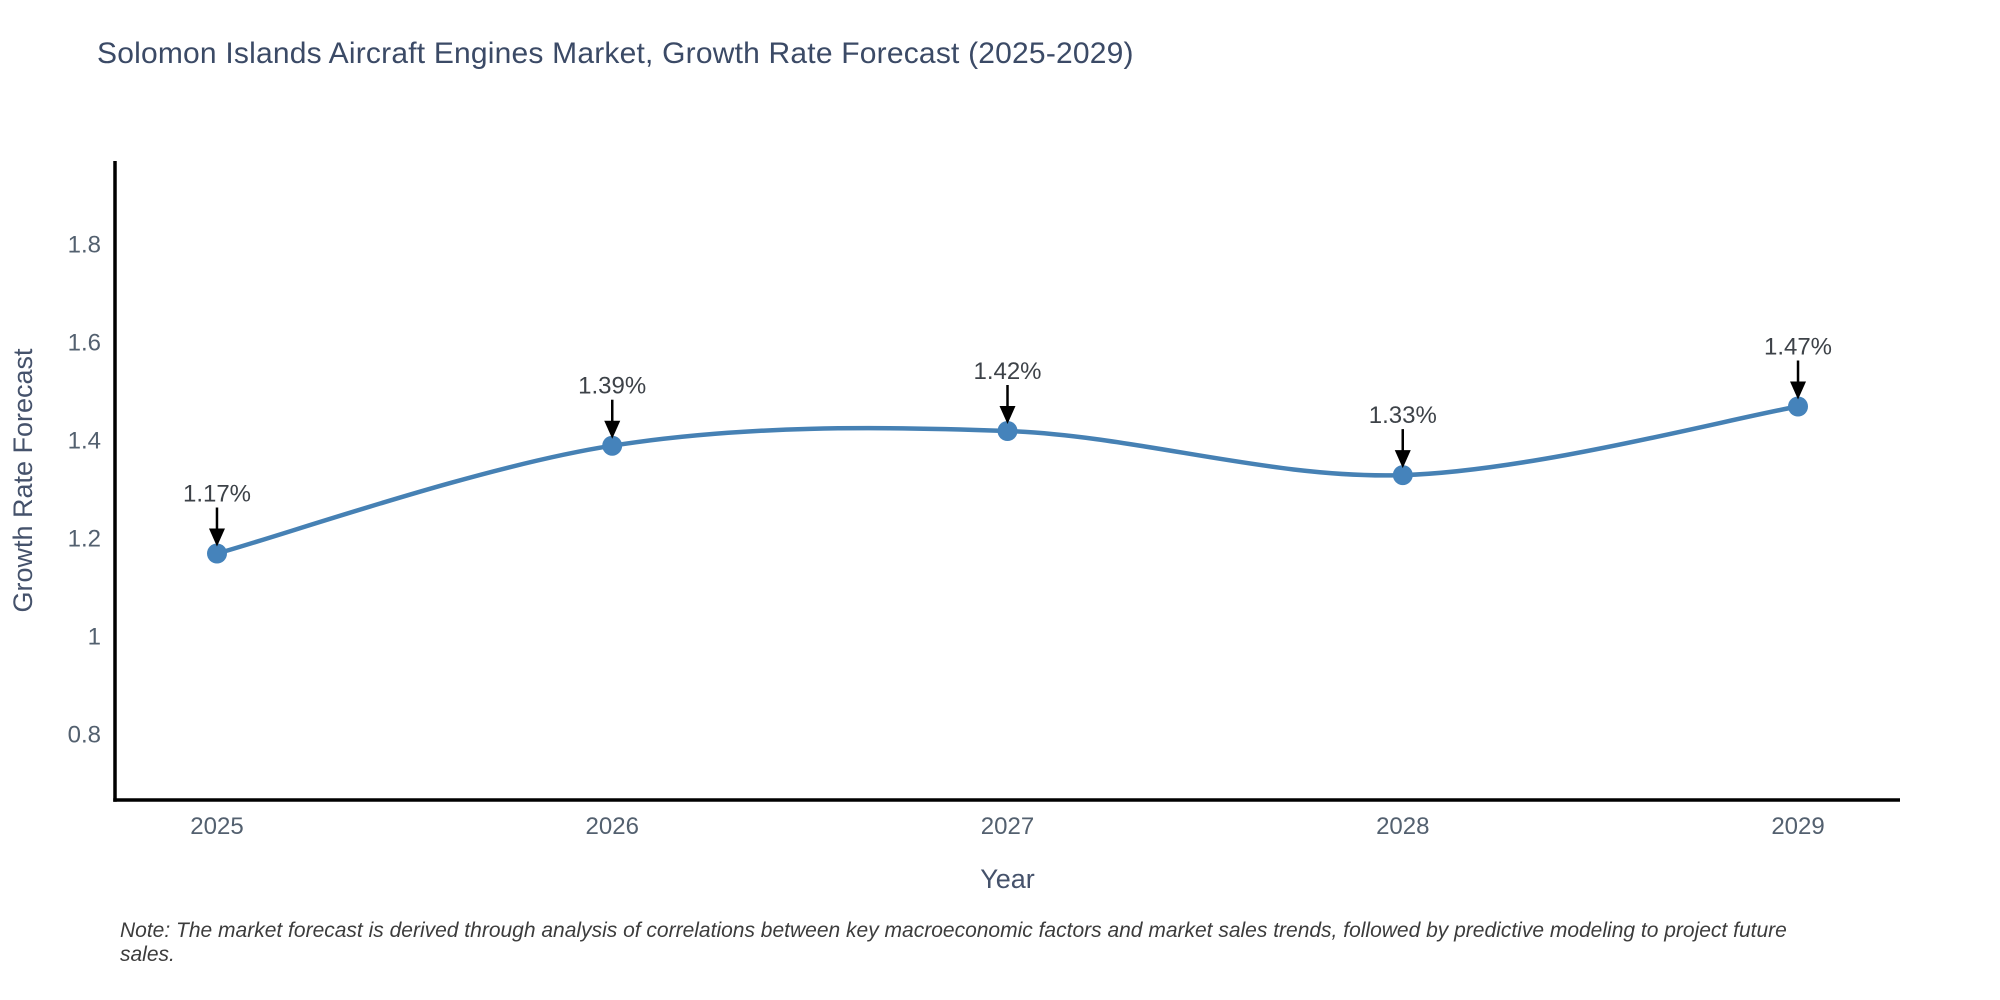 Image resolution: width=2000 pixels, height=1000 pixels. Describe the element at coordinates (84, 244) in the screenshot. I see `y-tick-label: 1.8` at that location.